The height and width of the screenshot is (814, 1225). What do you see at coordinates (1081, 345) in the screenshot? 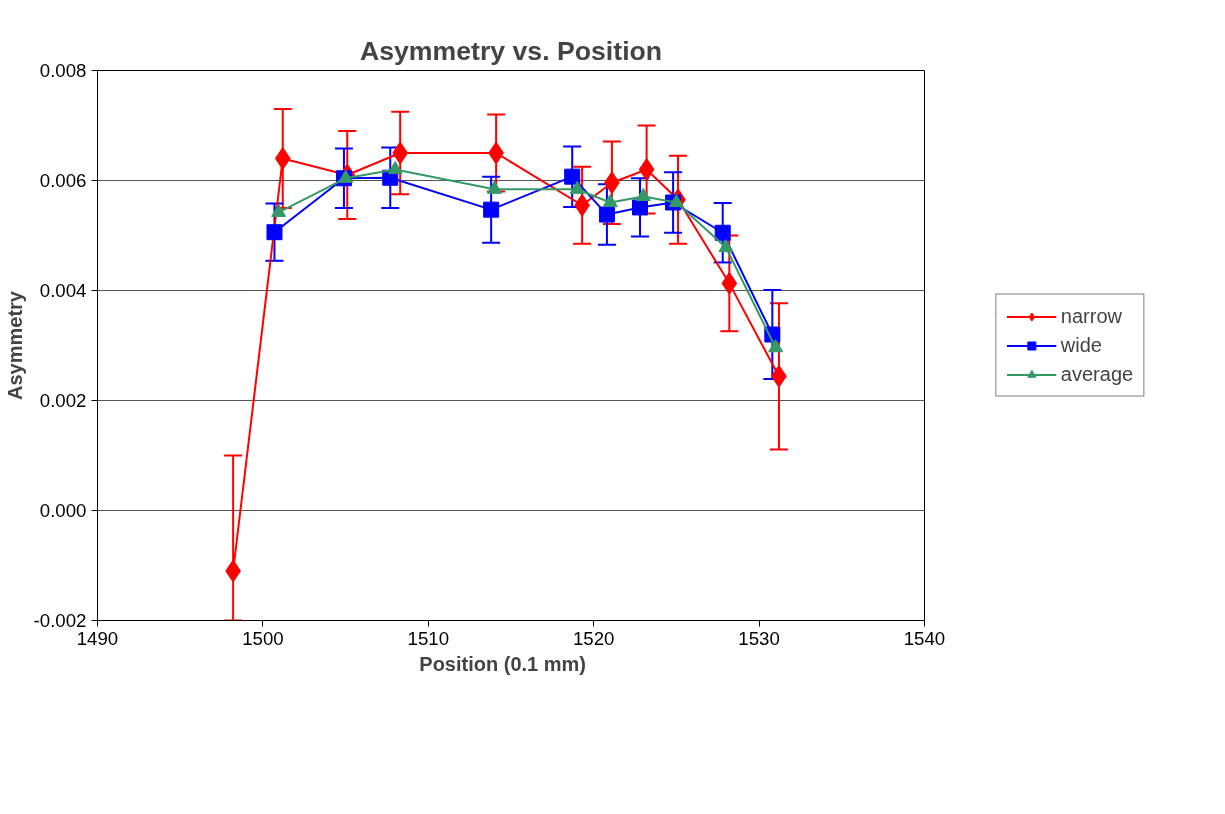
I see `legend-label: wide` at bounding box center [1081, 345].